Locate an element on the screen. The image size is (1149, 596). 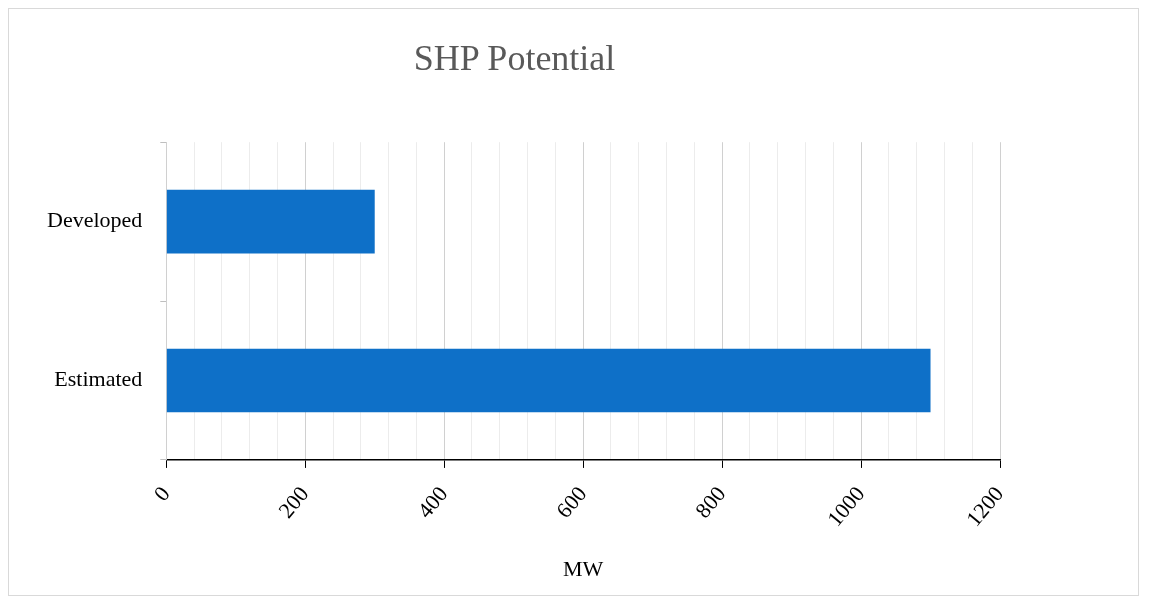
x-tick-label: 400 is located at coordinates (432, 502).